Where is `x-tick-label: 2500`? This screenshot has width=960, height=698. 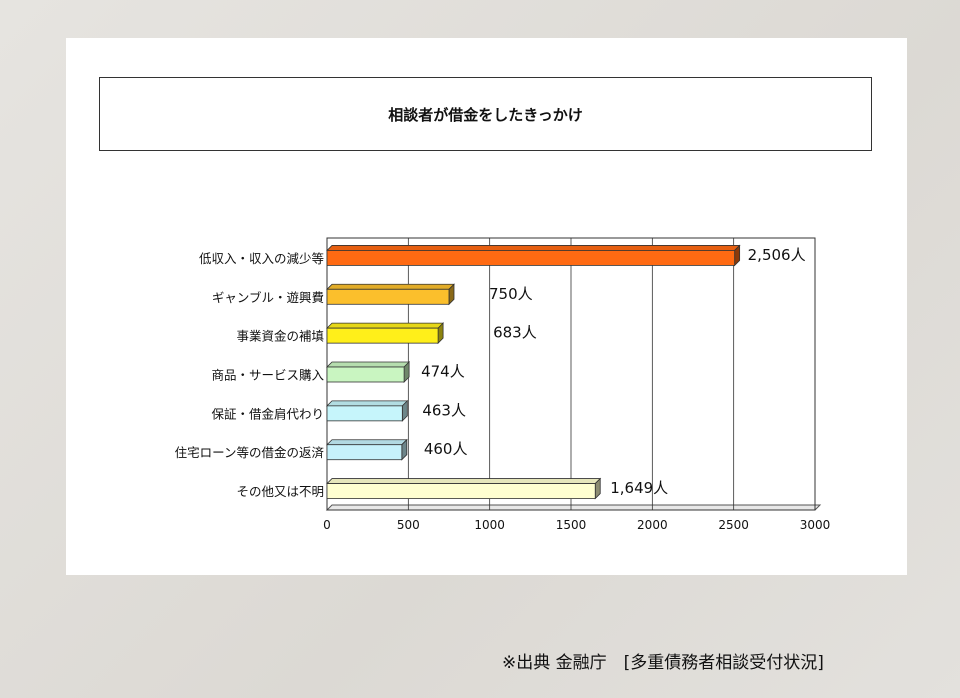 x-tick-label: 2500 is located at coordinates (733, 525).